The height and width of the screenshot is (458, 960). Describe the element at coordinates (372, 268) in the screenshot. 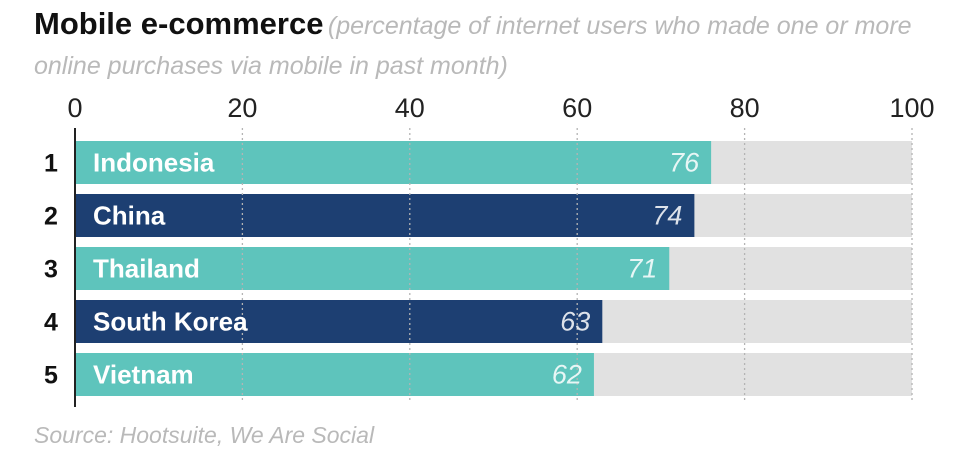

I see `bar-thailand` at that location.